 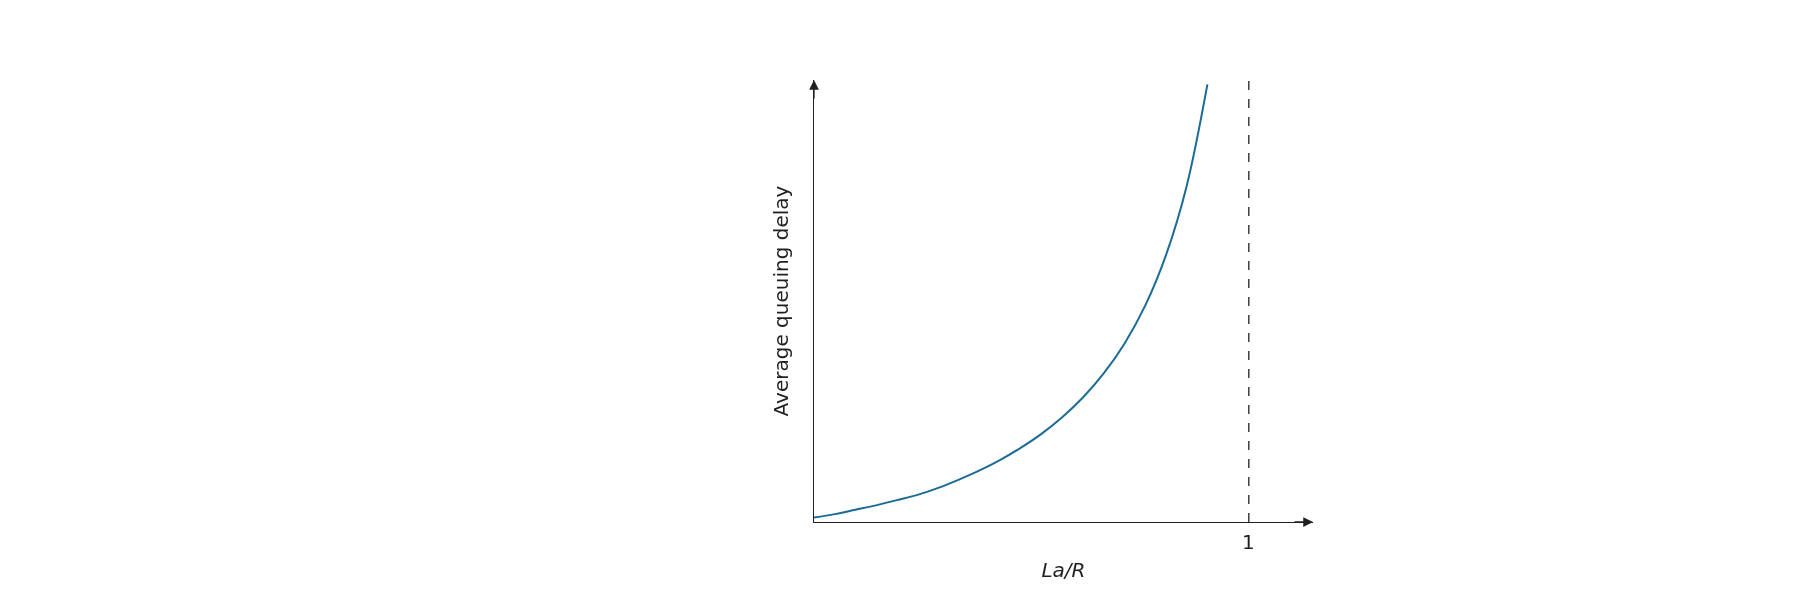 What do you see at coordinates (781, 301) in the screenshot?
I see `y-axis-title: Average queuing delay` at bounding box center [781, 301].